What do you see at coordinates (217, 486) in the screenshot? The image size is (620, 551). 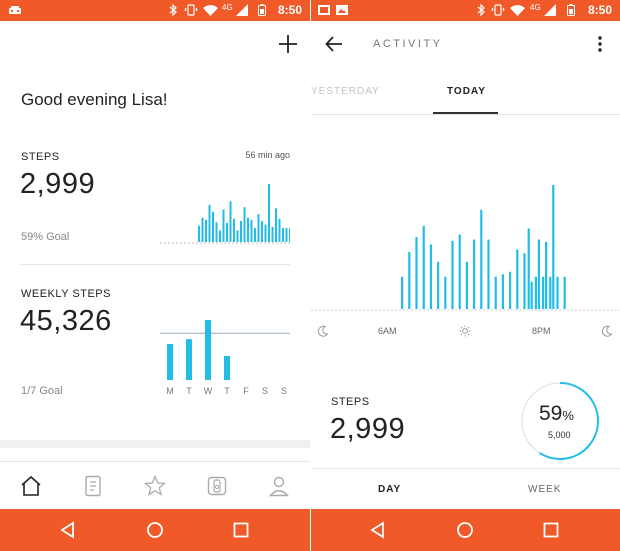 I see `device-icon` at bounding box center [217, 486].